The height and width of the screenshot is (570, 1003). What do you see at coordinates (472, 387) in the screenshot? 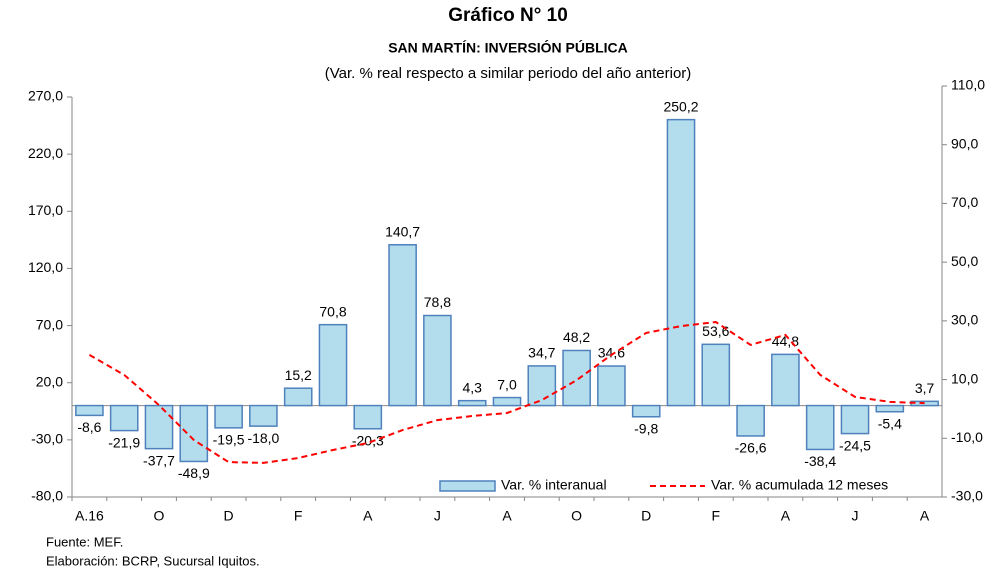
I see `data-label: 4,3` at bounding box center [472, 387].